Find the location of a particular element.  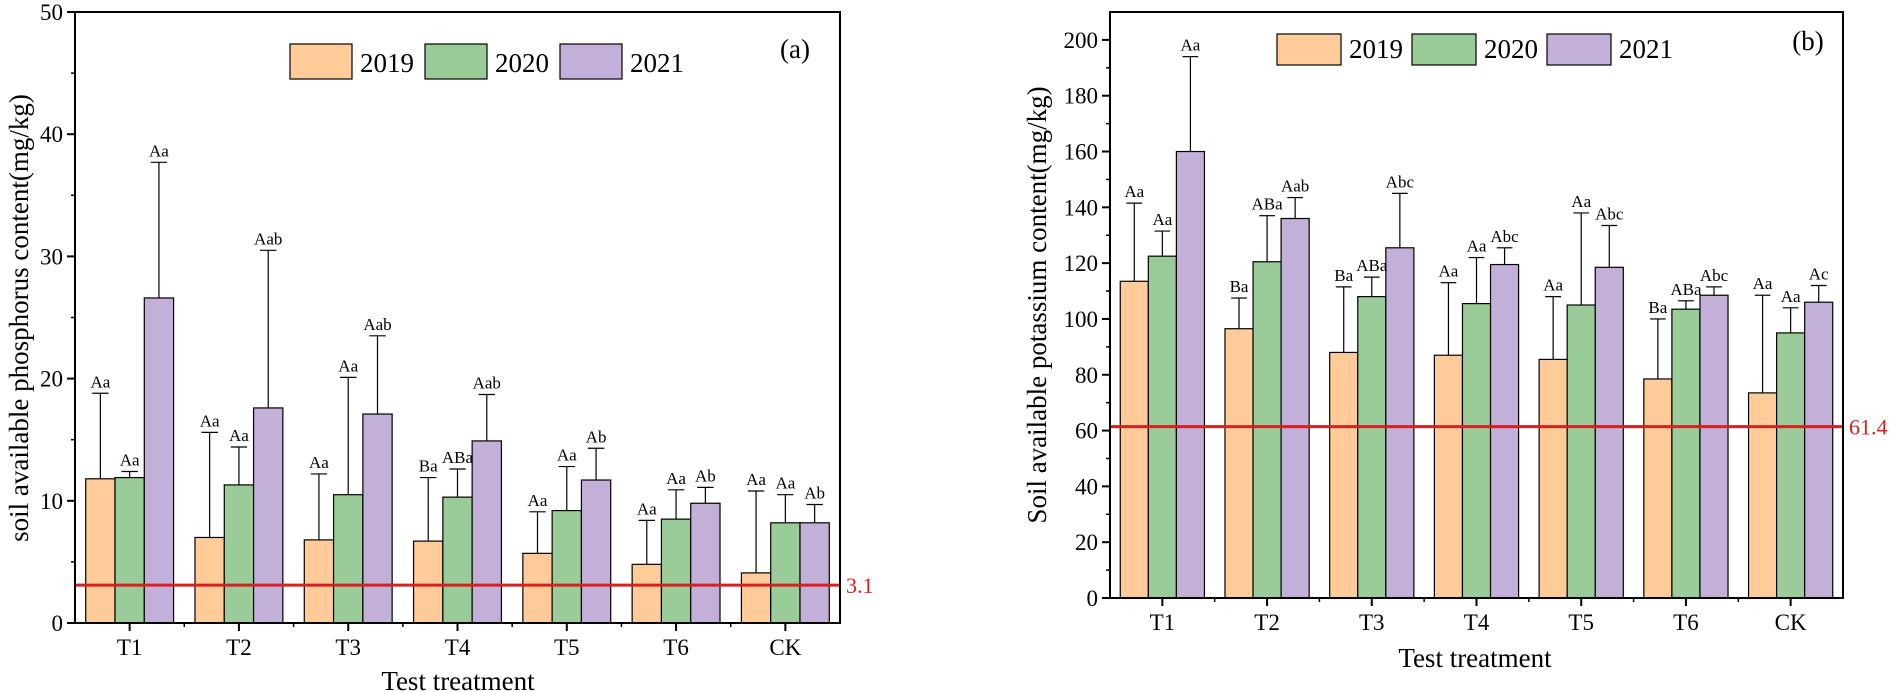

reference-line-label-a: 3.1 is located at coordinates (860, 585).